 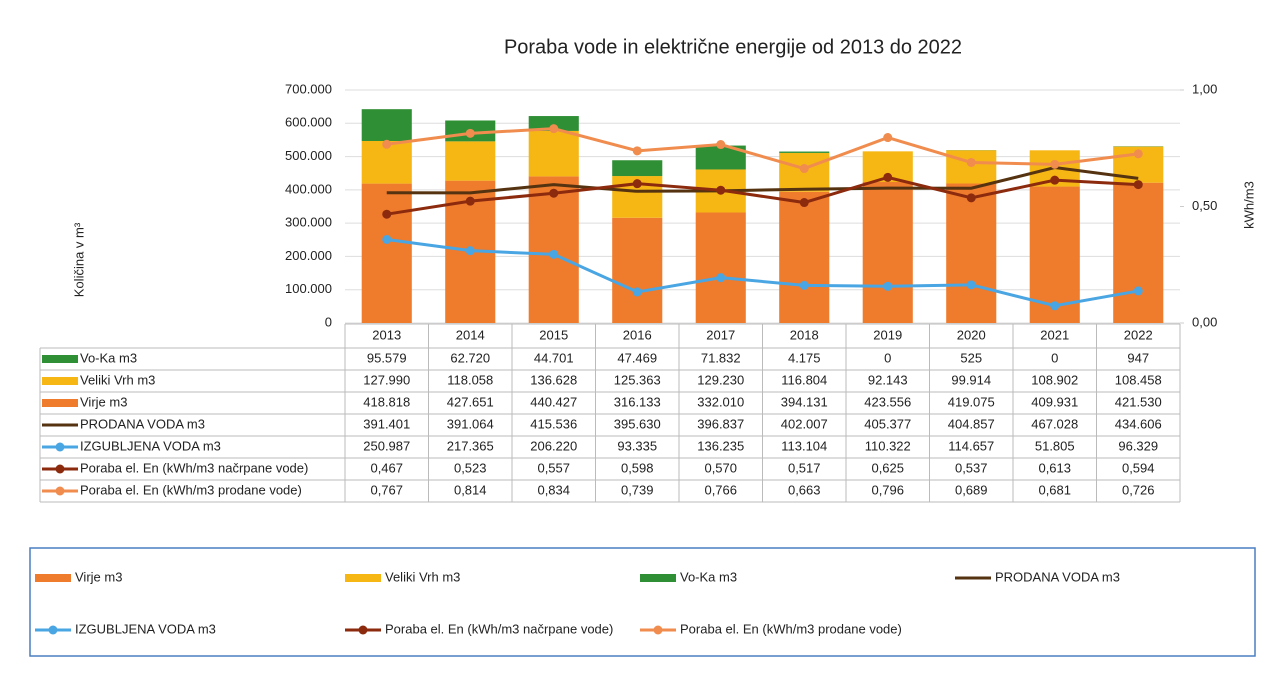 I want to click on table-cell: 0,523, so click(x=470, y=467).